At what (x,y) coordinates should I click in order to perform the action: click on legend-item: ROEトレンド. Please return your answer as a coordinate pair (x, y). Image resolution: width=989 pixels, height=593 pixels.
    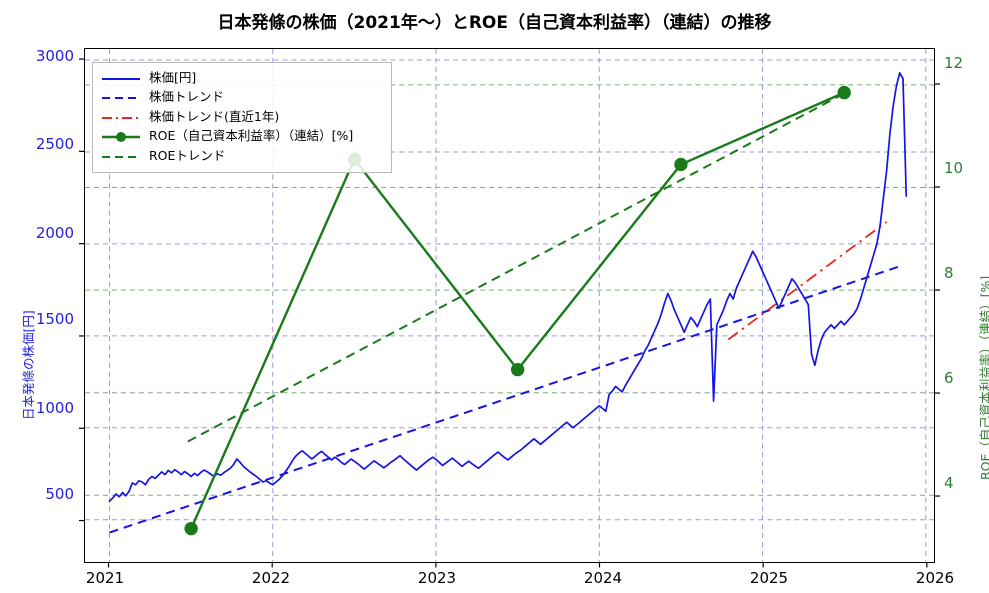
    Looking at the image, I should click on (242, 156).